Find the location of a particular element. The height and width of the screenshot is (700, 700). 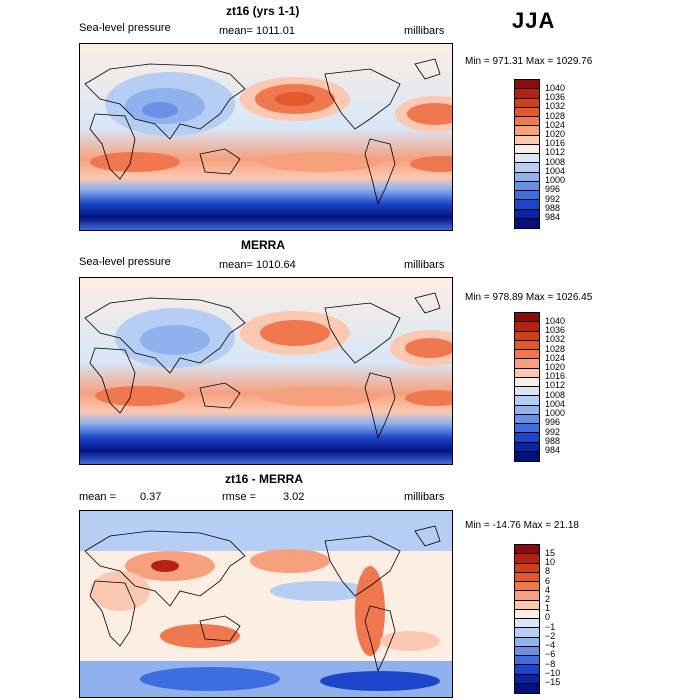

panel-3-title: zt16 - MERRA is located at coordinates (264, 479).